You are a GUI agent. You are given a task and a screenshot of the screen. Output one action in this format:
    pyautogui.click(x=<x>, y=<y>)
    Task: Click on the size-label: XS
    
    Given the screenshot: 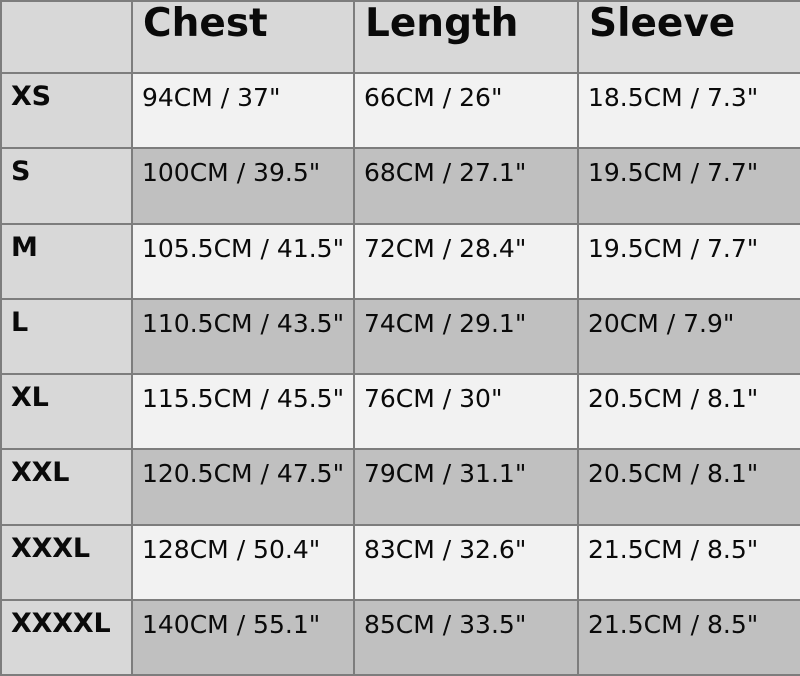 What is the action you would take?
    pyautogui.click(x=66, y=110)
    